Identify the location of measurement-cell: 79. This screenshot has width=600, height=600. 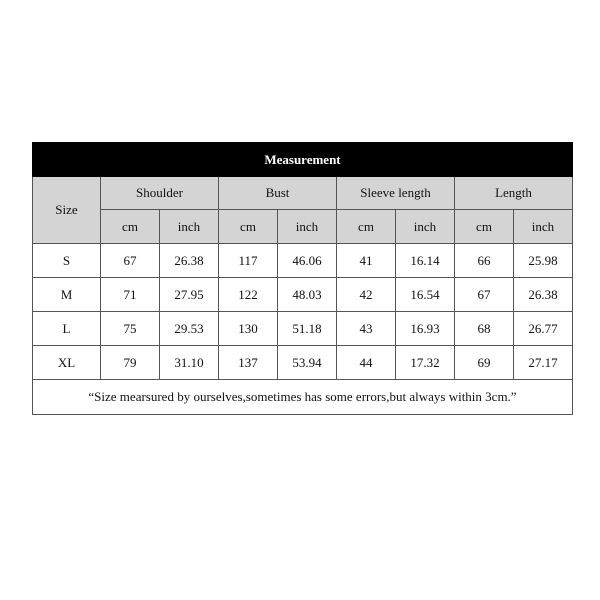
(130, 363).